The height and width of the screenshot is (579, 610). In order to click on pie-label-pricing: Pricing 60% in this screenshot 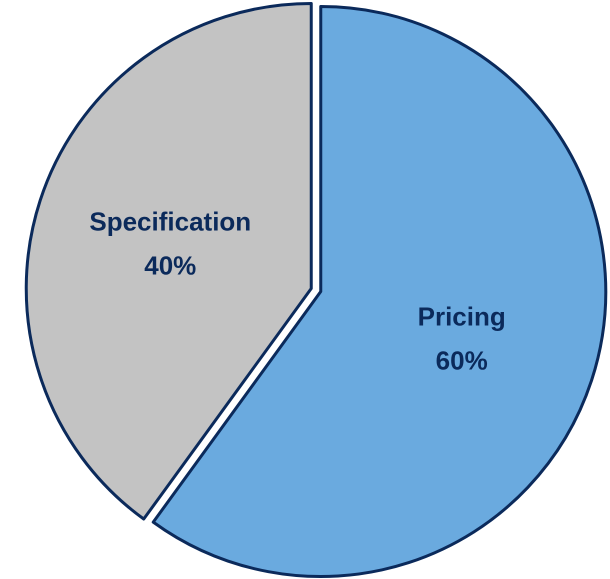, I will do `click(462, 338)`.